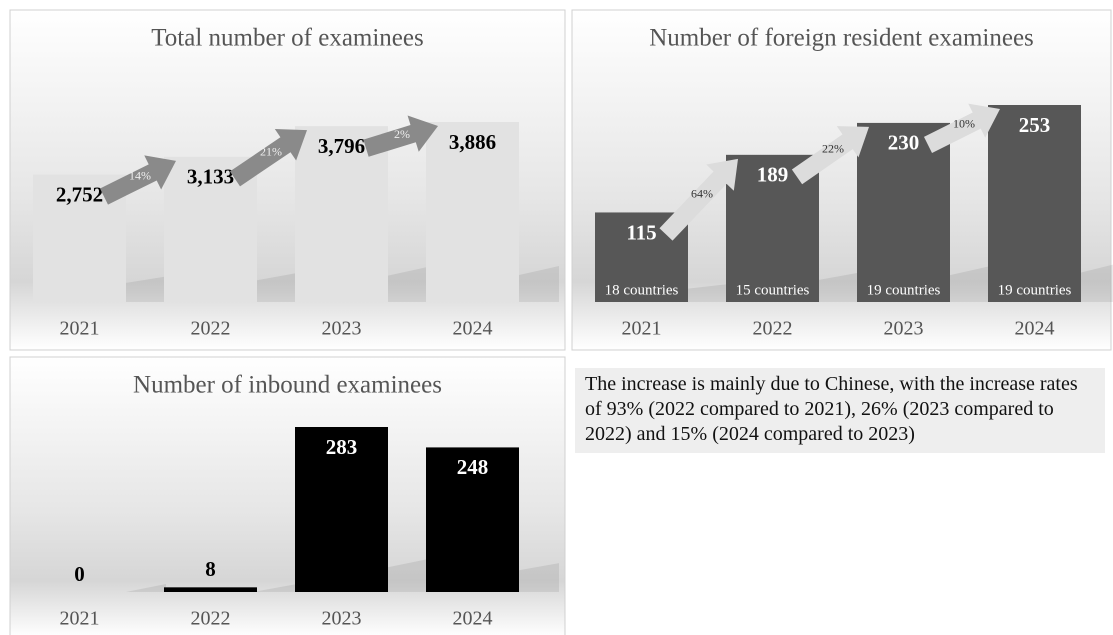 The image size is (1113, 635). I want to click on chart-title: Total number of examinees, so click(287, 38).